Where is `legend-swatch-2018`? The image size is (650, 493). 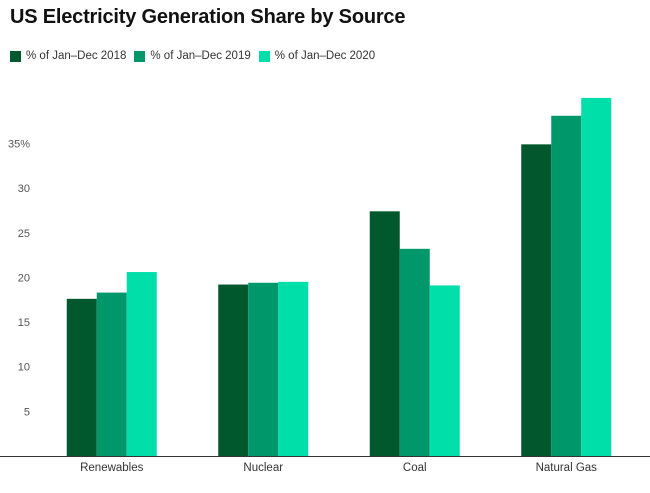
legend-swatch-2018 is located at coordinates (15, 56).